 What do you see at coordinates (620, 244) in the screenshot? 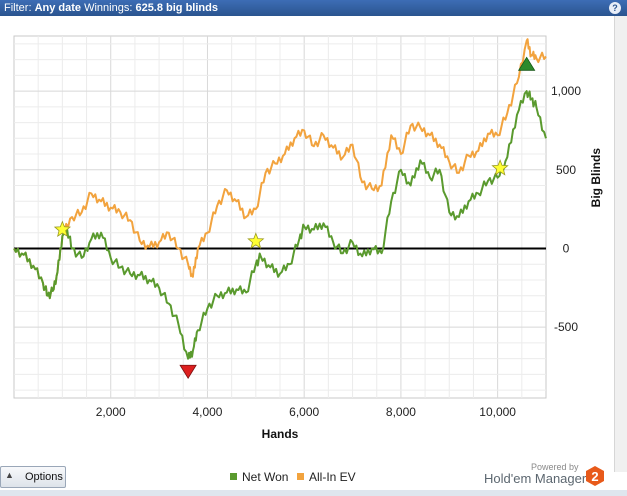
I see `vertical-scrollbar` at bounding box center [620, 244].